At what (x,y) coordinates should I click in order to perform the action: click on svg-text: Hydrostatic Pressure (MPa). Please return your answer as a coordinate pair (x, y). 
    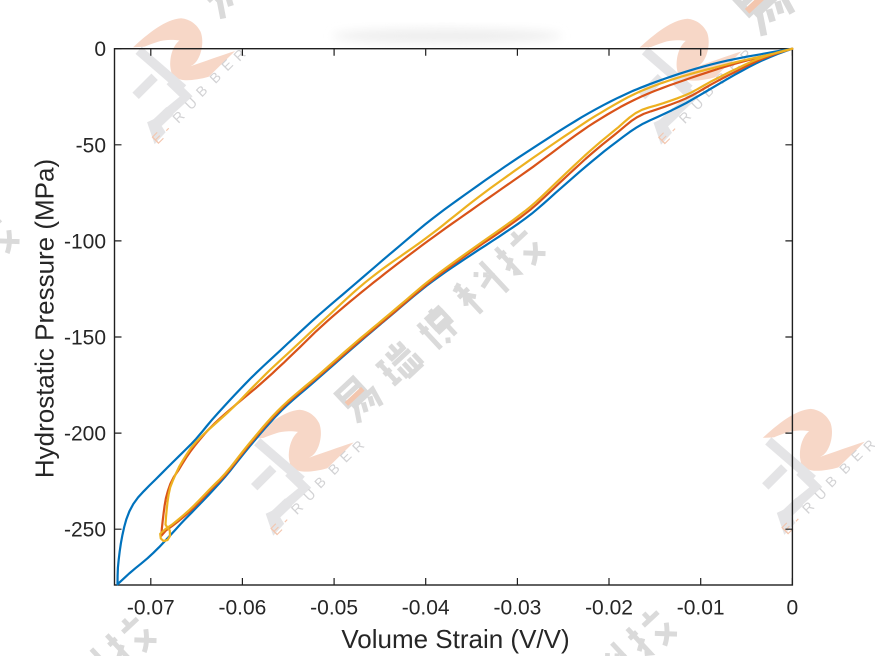
    Looking at the image, I should click on (45, 318).